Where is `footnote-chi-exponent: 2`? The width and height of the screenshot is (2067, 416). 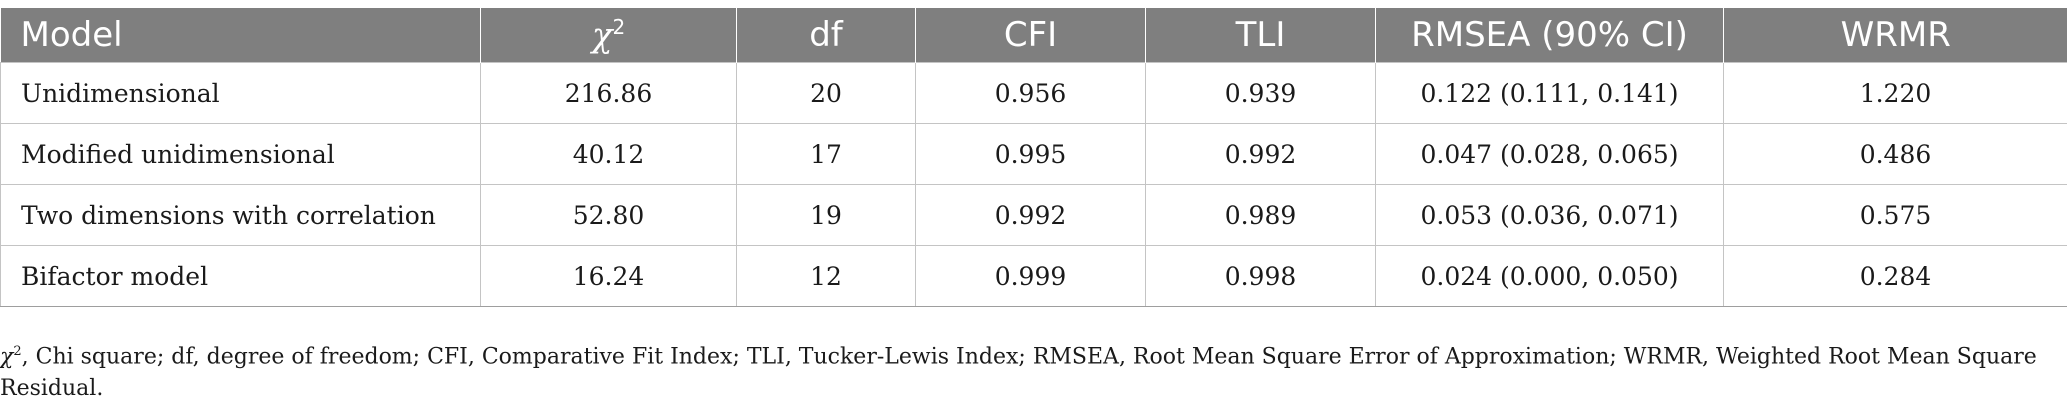
footnote-chi-exponent: 2 is located at coordinates (17, 351).